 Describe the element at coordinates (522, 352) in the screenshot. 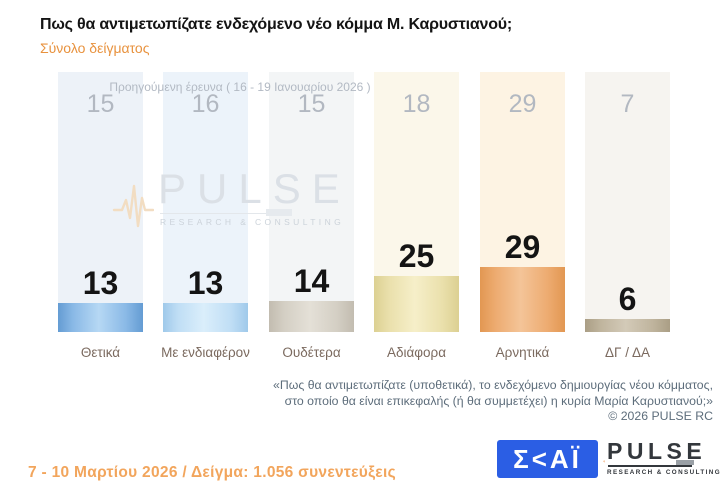

I see `category-label: Αρνητικά` at that location.